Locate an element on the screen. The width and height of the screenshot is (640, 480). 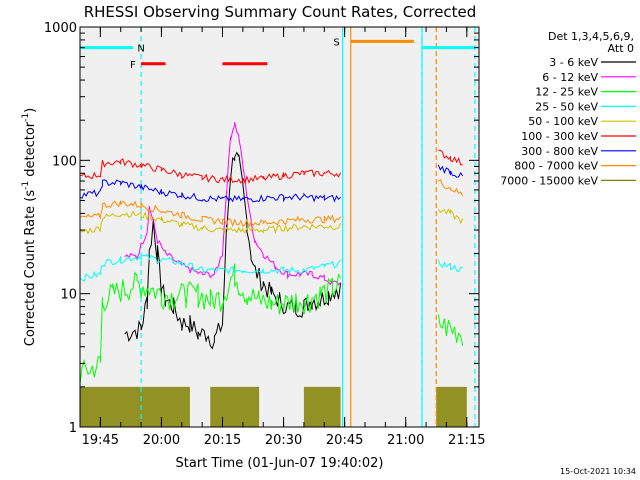
y-tick-label: 100 is located at coordinates (64, 161).